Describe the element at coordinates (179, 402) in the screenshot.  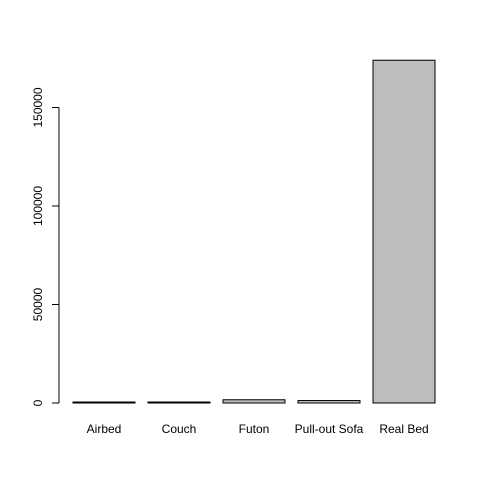
I see `bar-couch` at that location.